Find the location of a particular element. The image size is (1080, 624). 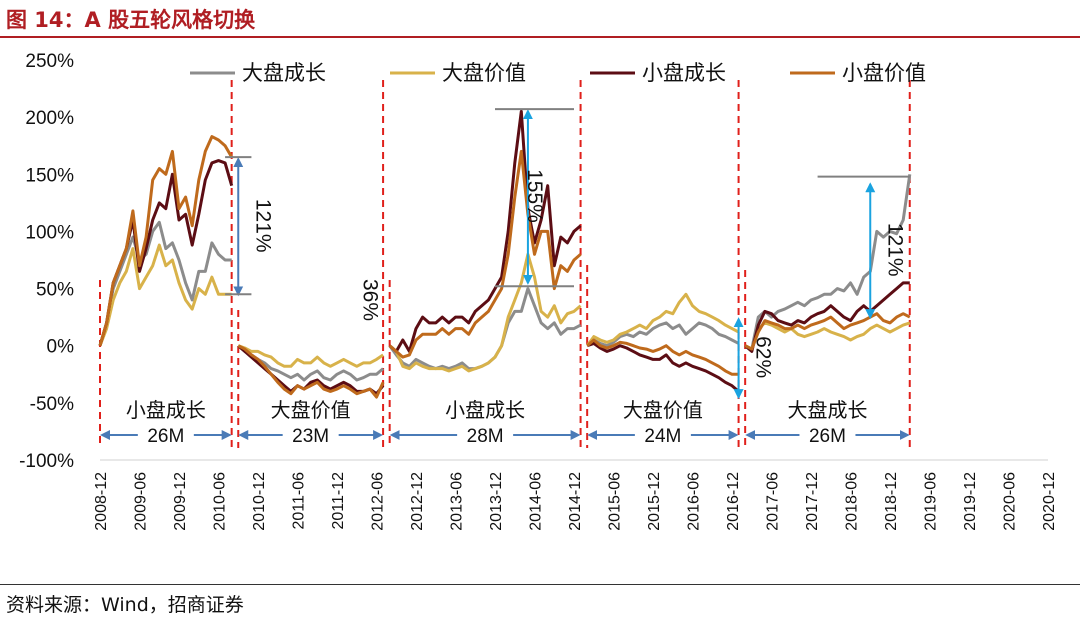

x-tick-label: 2008-12 is located at coordinates (101, 501).